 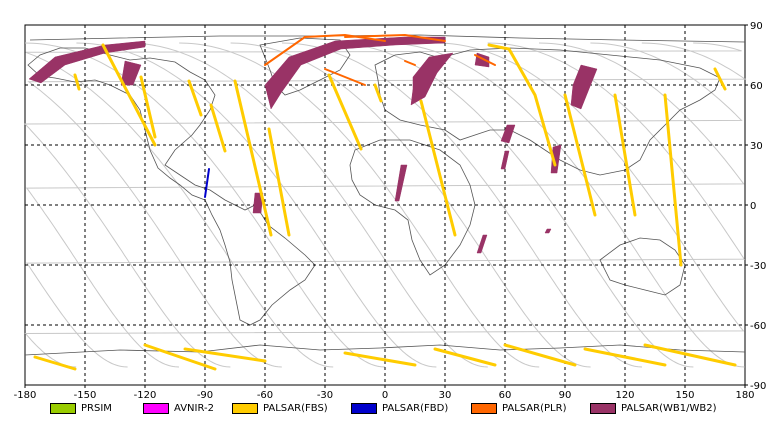 I want to click on latitude-tick-labels: 90 60 30 0 -30 -60 -90, so click(x=755, y=206).